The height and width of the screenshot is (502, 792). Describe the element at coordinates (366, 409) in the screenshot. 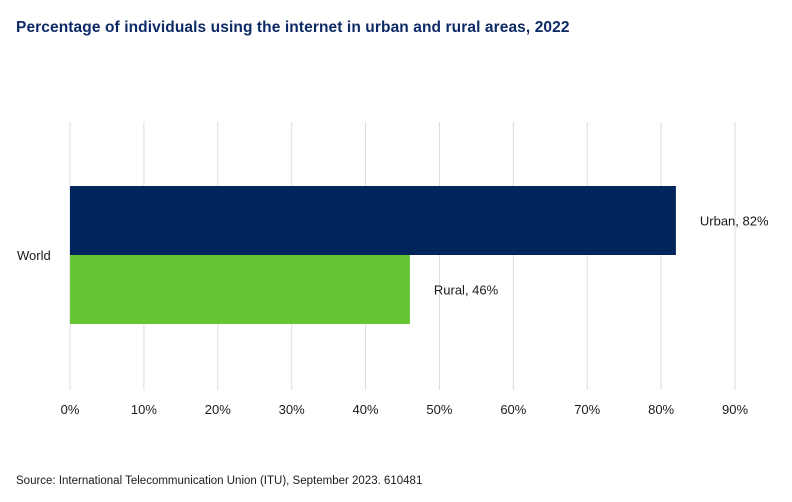

I see `x-tick-label-40: 40%` at that location.